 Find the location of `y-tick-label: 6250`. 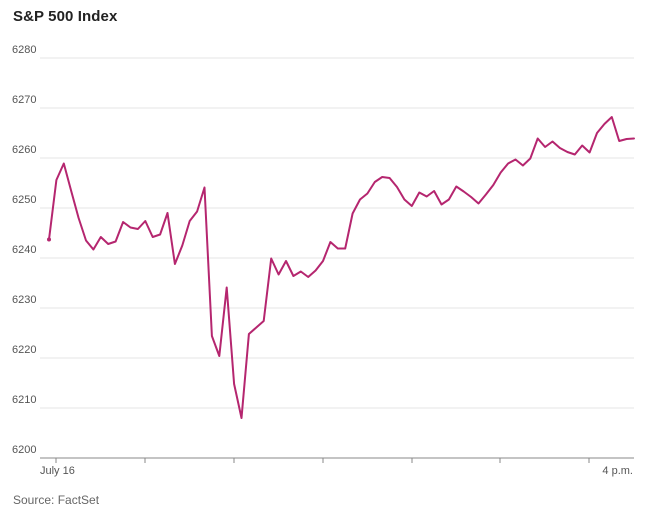

y-tick-label: 6250 is located at coordinates (24, 200).